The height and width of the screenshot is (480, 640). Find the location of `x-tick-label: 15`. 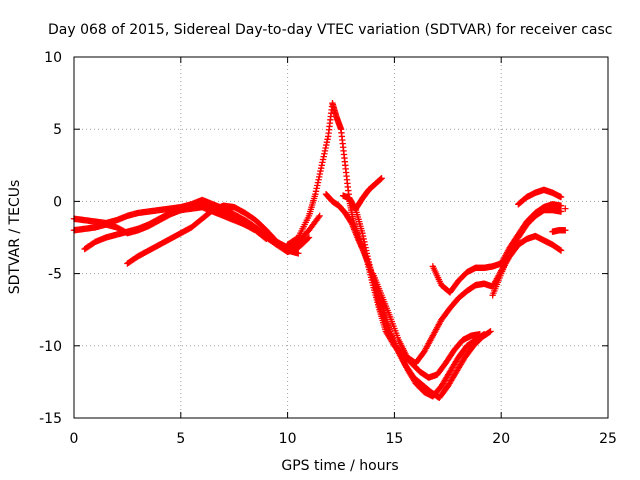

x-tick-label: 15 is located at coordinates (394, 439).